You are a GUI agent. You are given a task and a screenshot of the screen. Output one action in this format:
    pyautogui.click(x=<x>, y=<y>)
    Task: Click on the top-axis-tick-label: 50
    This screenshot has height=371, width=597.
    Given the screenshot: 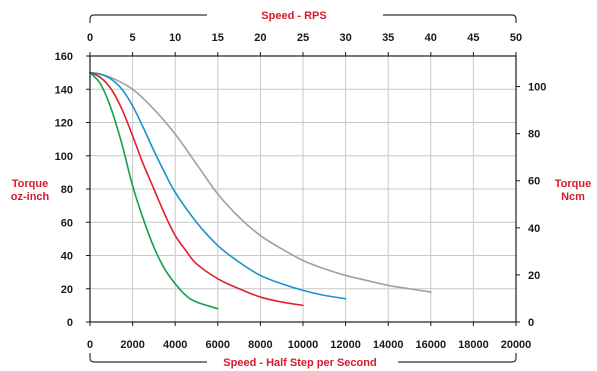 What is the action you would take?
    pyautogui.click(x=516, y=38)
    